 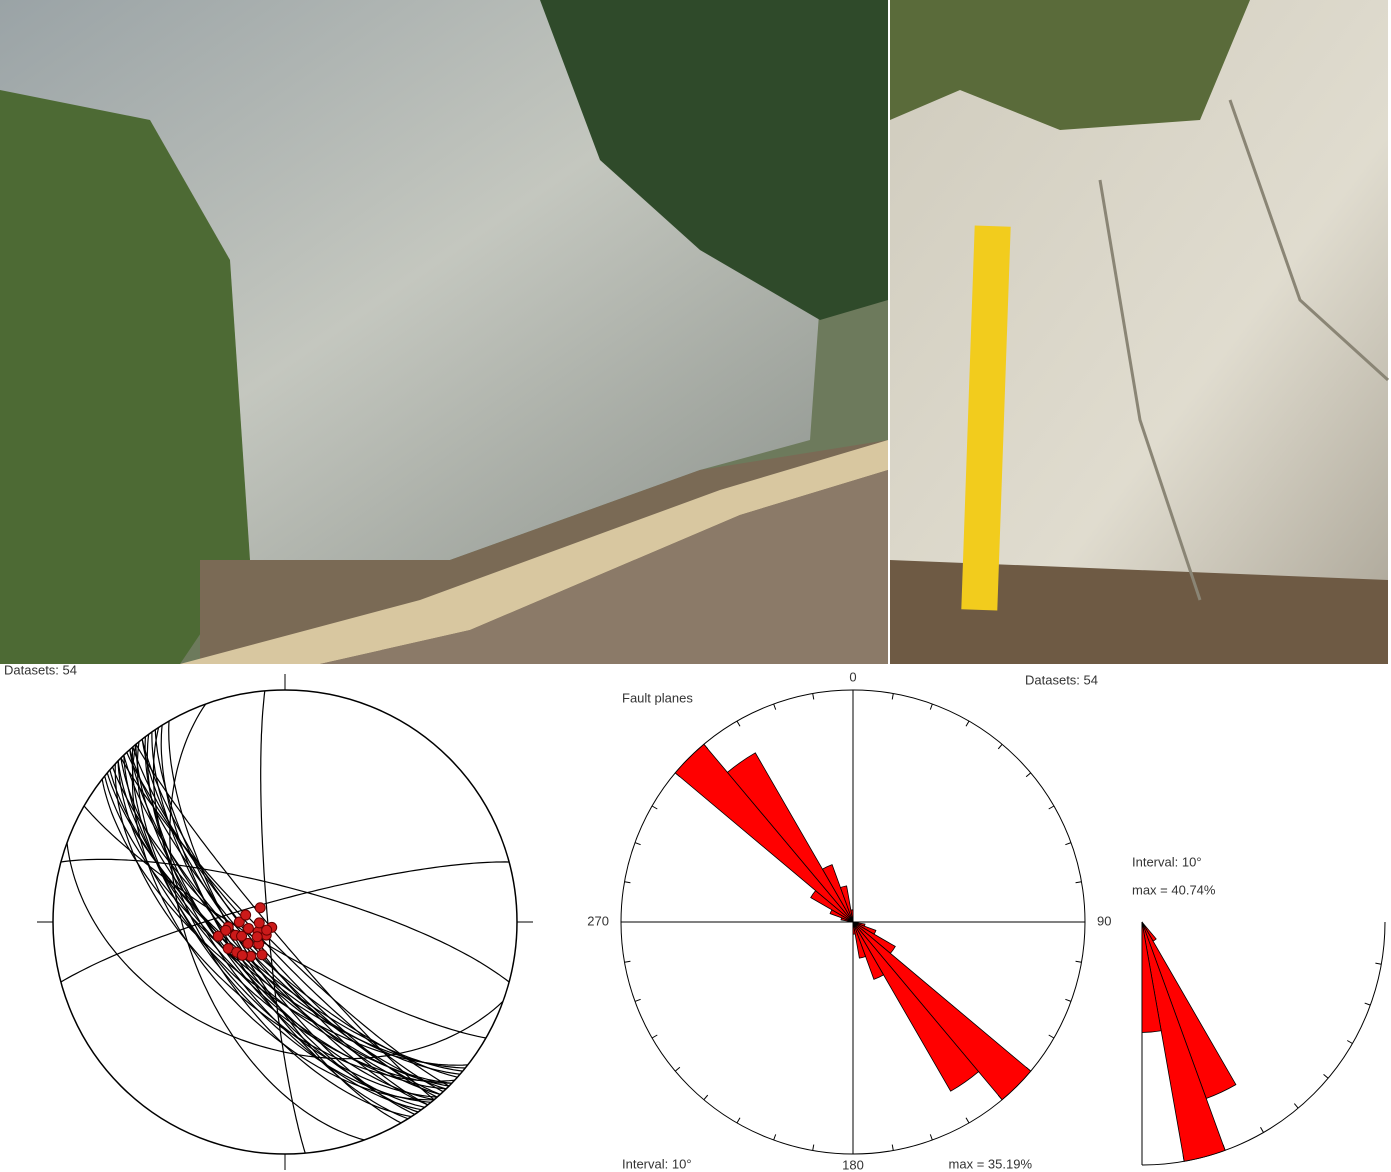 I want to click on primitive-circle, so click(x=285, y=922).